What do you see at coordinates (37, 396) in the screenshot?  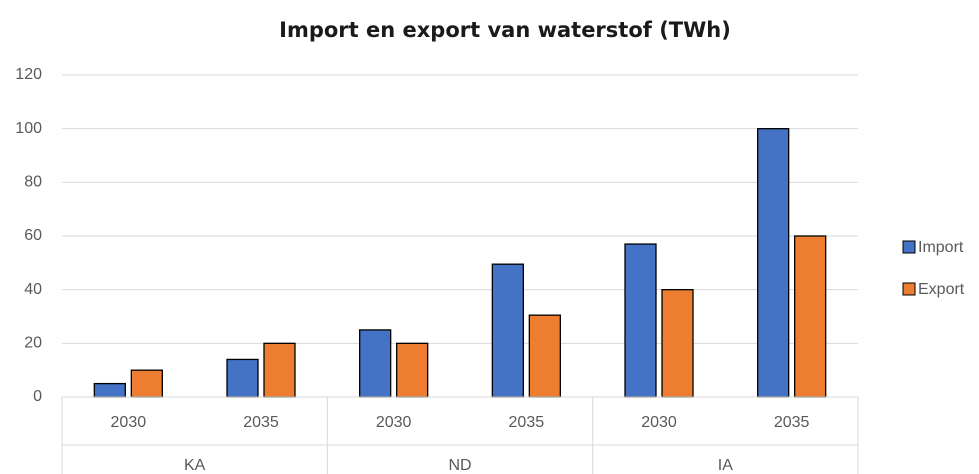 I see `y-tick-label: 0` at bounding box center [37, 396].